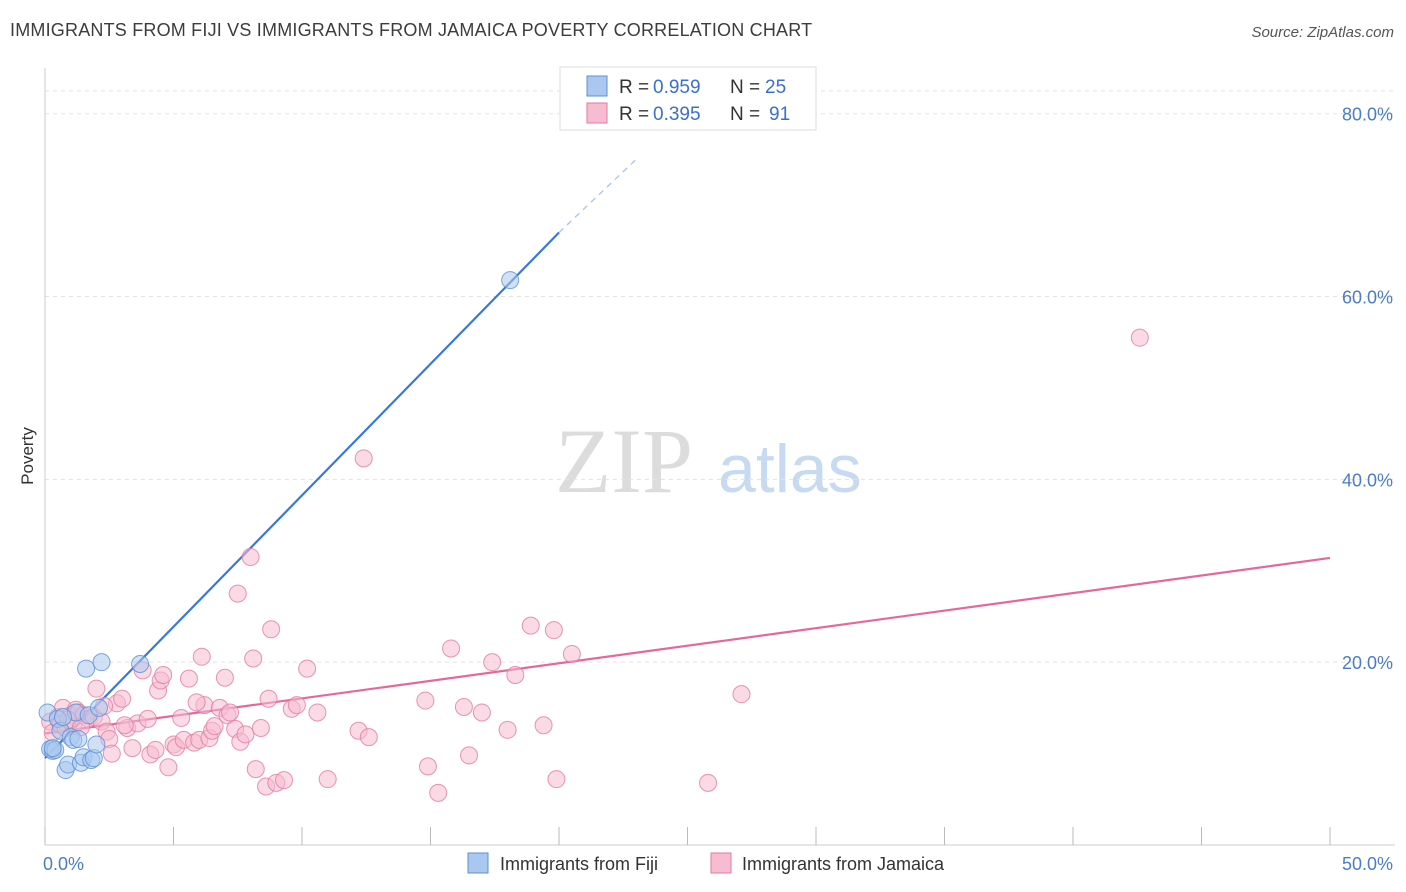  Describe the element at coordinates (745, 87) in the screenshot. I see `legend-n-label-fiji: N =` at that location.